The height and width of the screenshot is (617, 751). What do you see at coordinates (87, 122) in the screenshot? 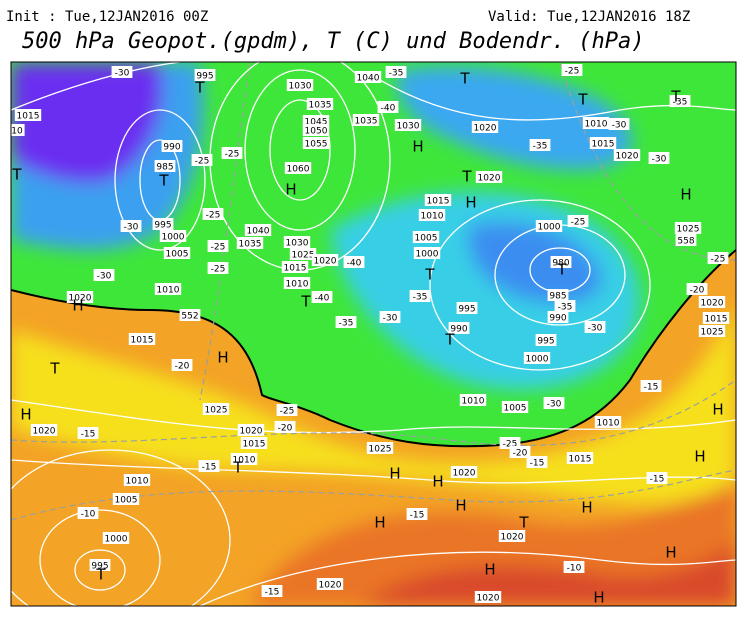
I see `coldest-area` at bounding box center [87, 122].